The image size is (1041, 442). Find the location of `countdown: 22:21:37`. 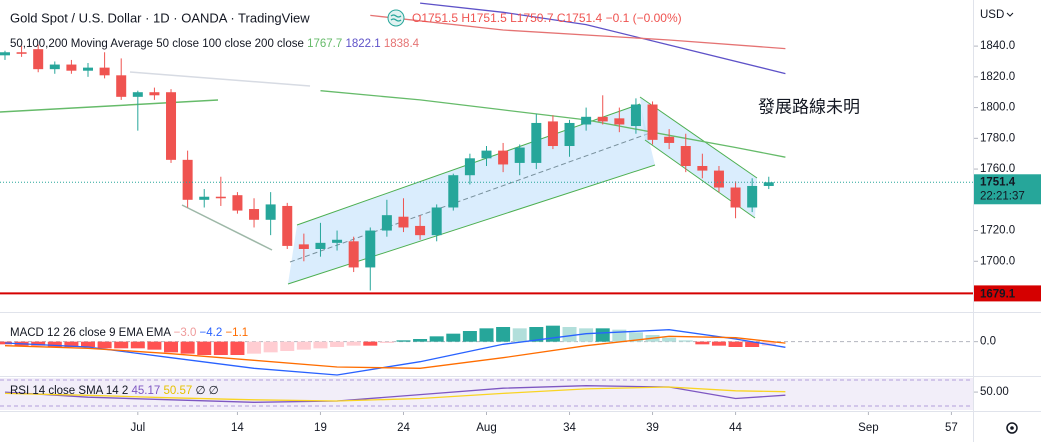

countdown: 22:21:37 is located at coordinates (1002, 196).